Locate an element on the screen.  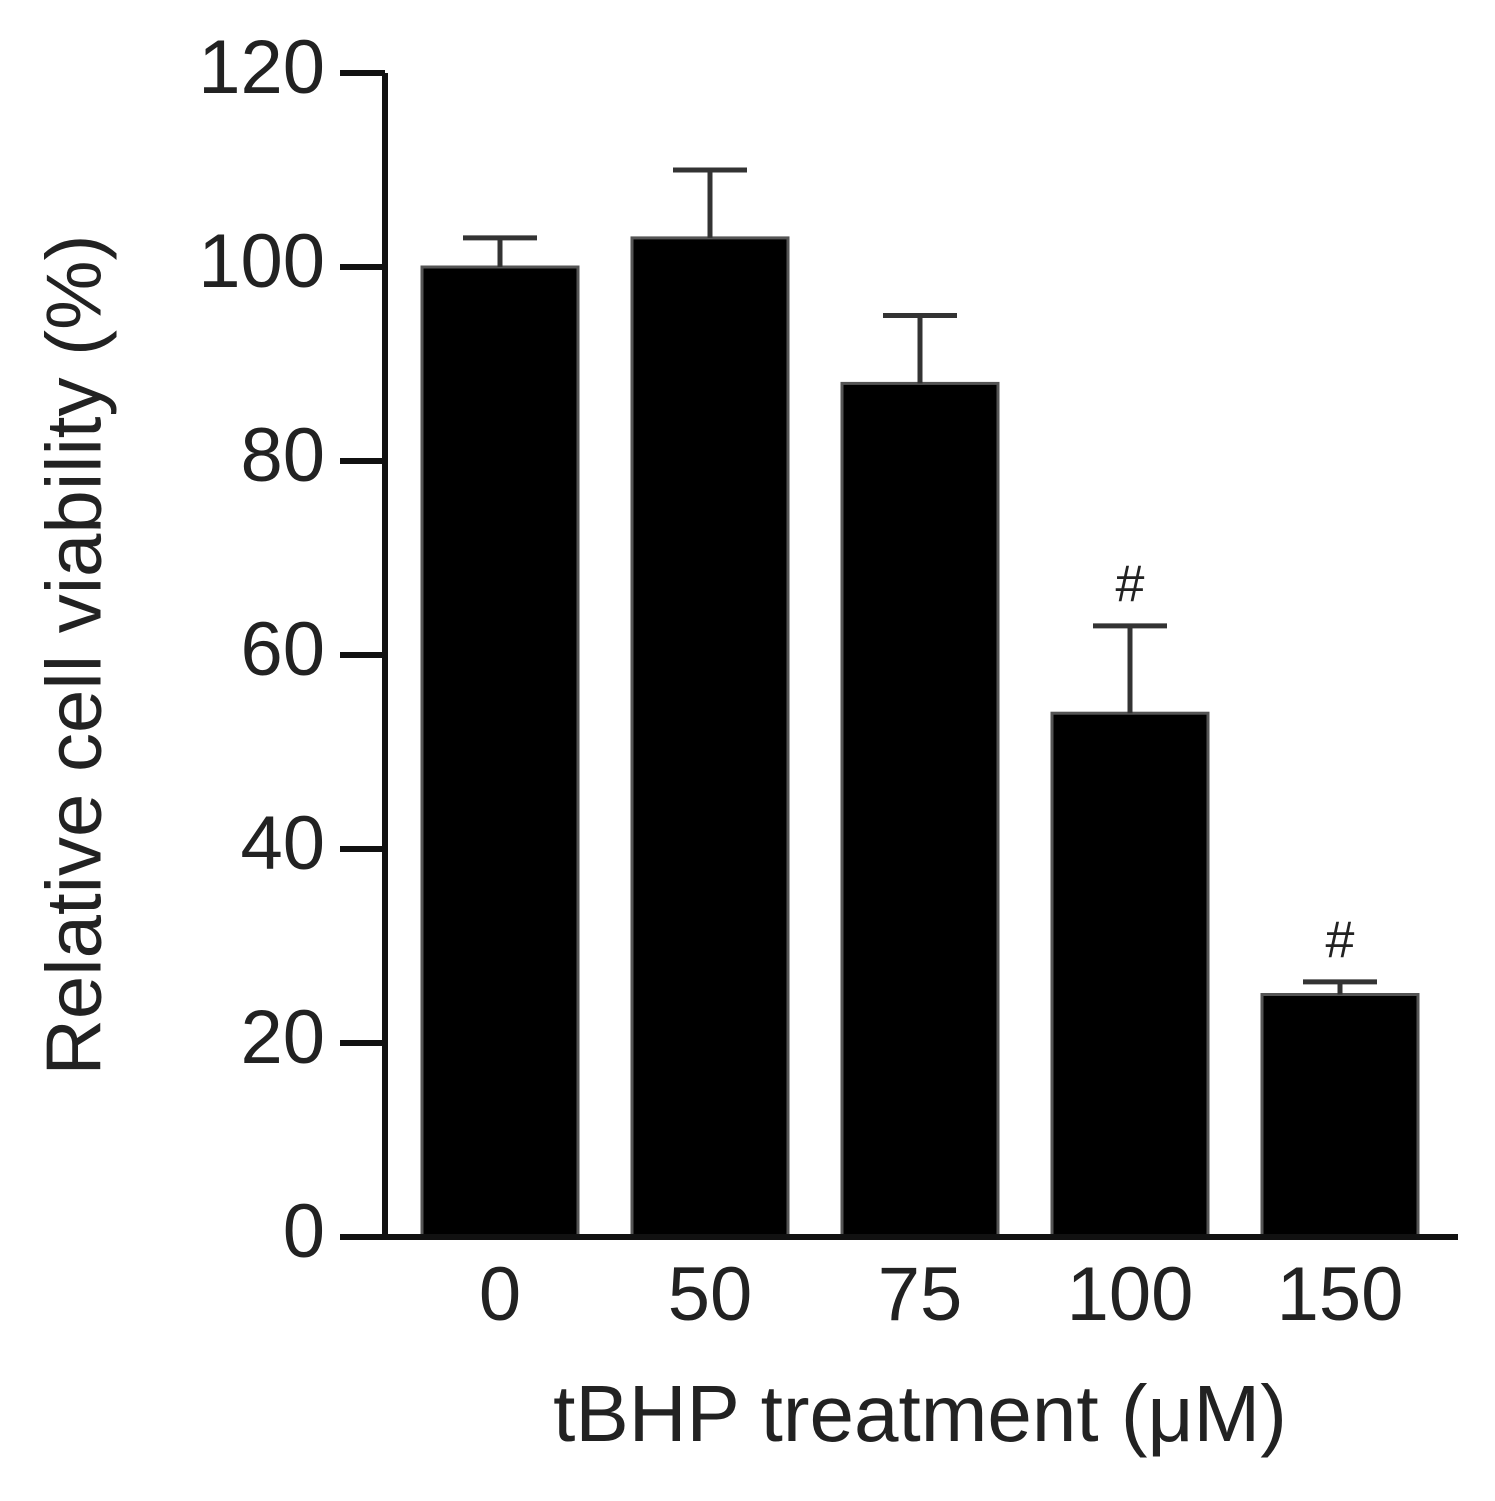
y-tick-label: 120 is located at coordinates (261, 67).